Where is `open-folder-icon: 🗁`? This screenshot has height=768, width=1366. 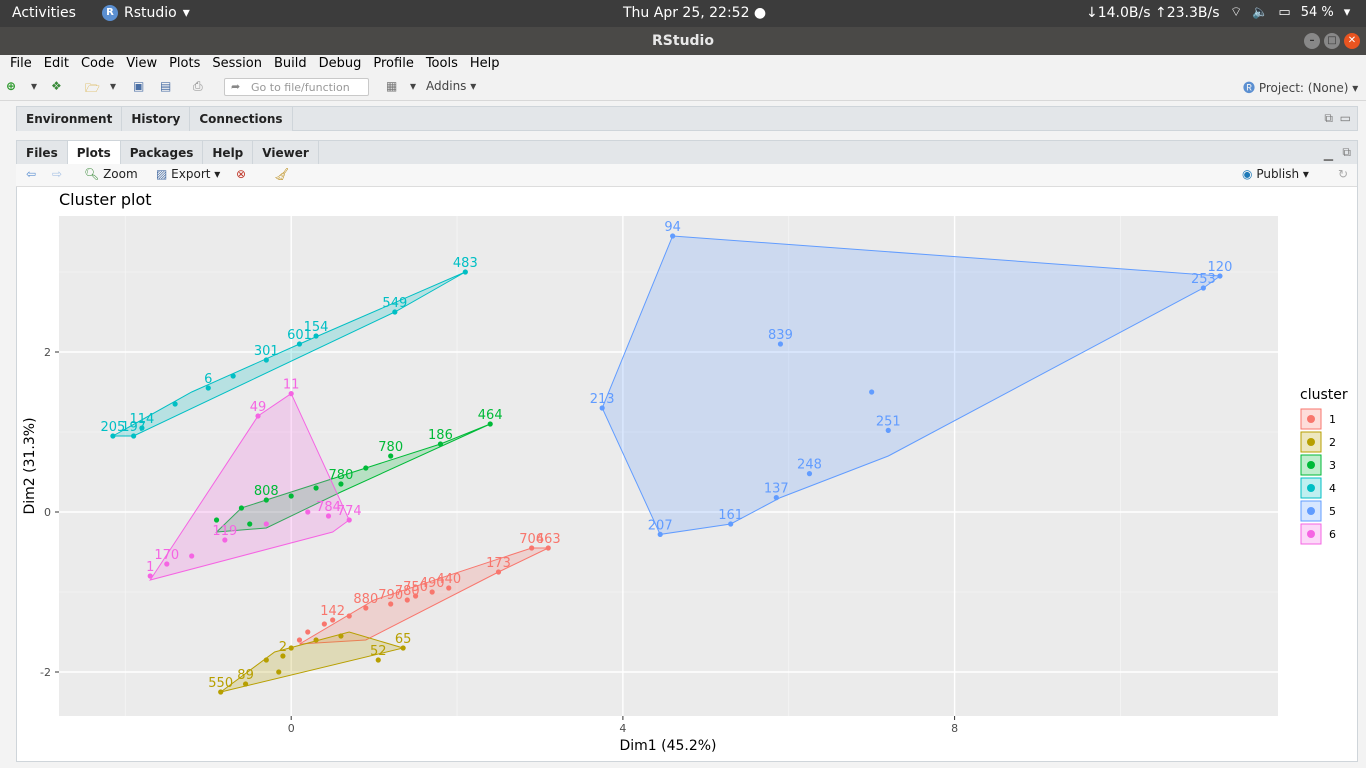 open-folder-icon: 🗁 is located at coordinates (92, 88).